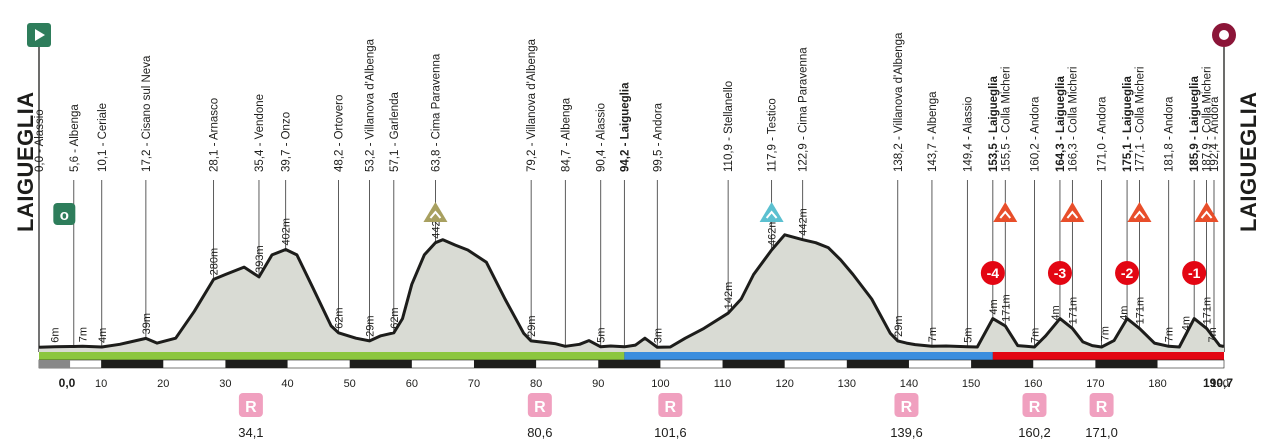 This screenshot has height=448, width=1265. What do you see at coordinates (773, 232) in the screenshot?
I see `altitude-label: 462m` at bounding box center [773, 232].